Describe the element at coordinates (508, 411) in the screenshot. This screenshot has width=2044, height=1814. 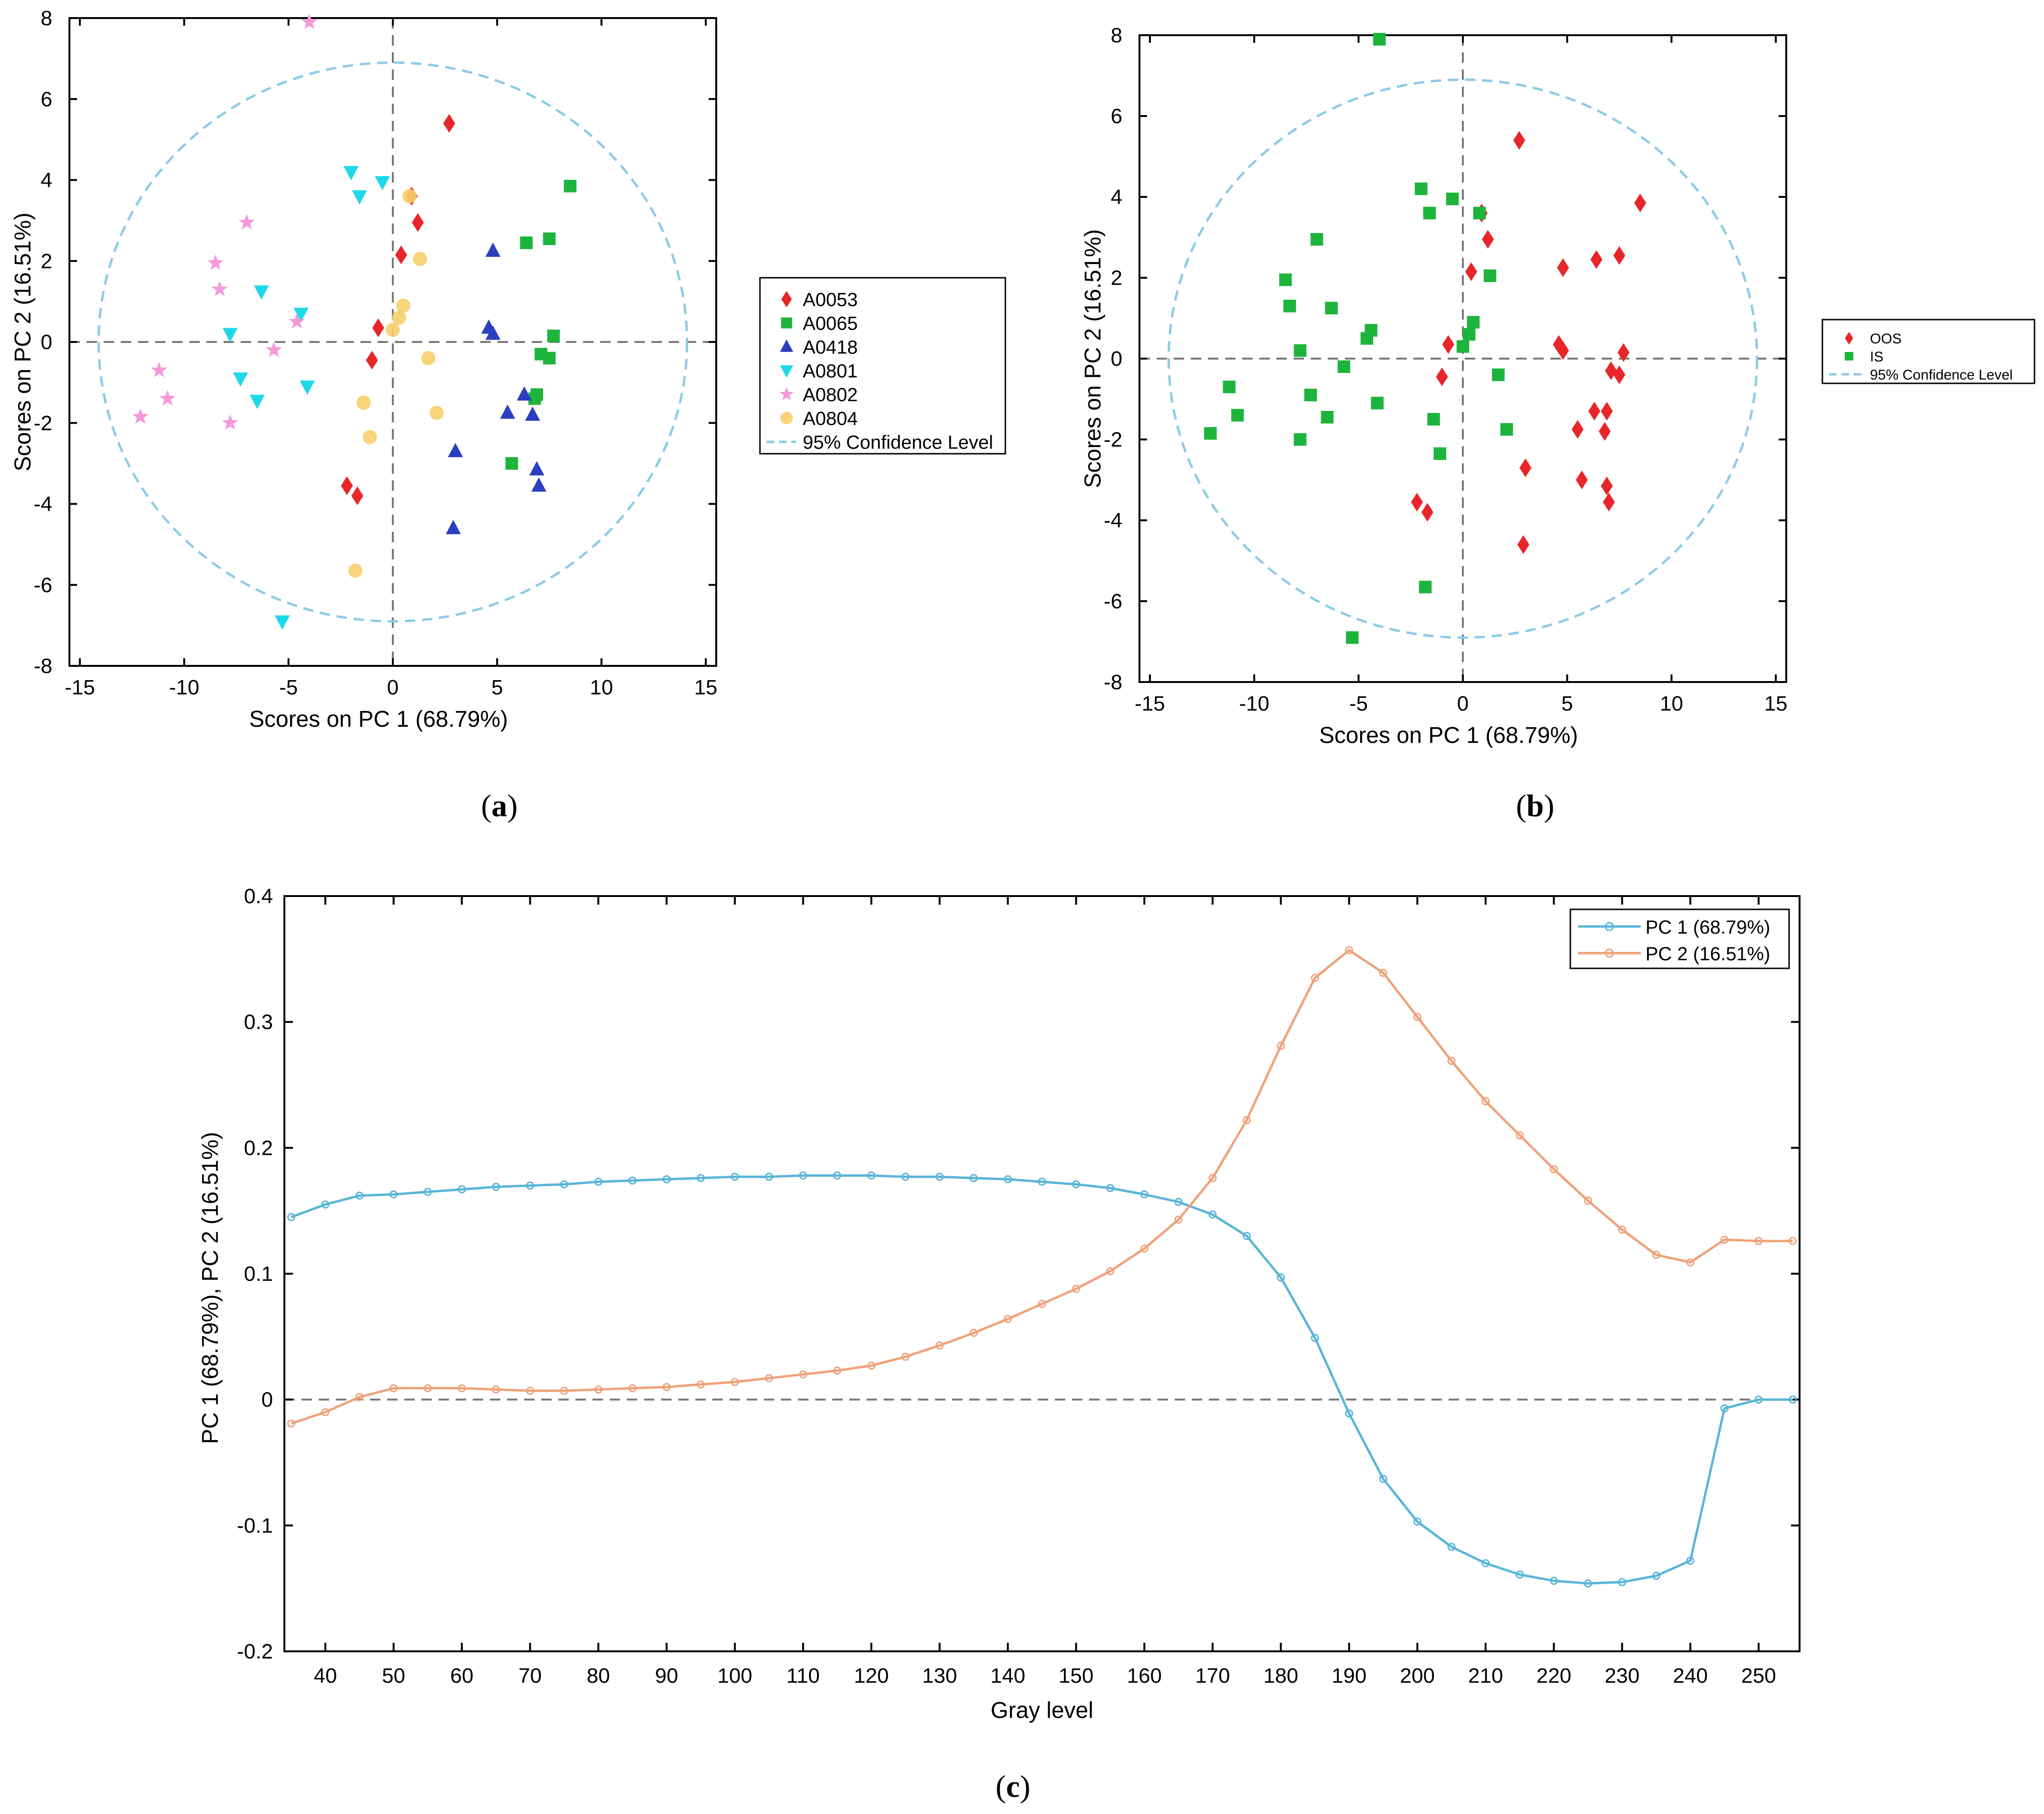
I see `data-point-a0418` at that location.